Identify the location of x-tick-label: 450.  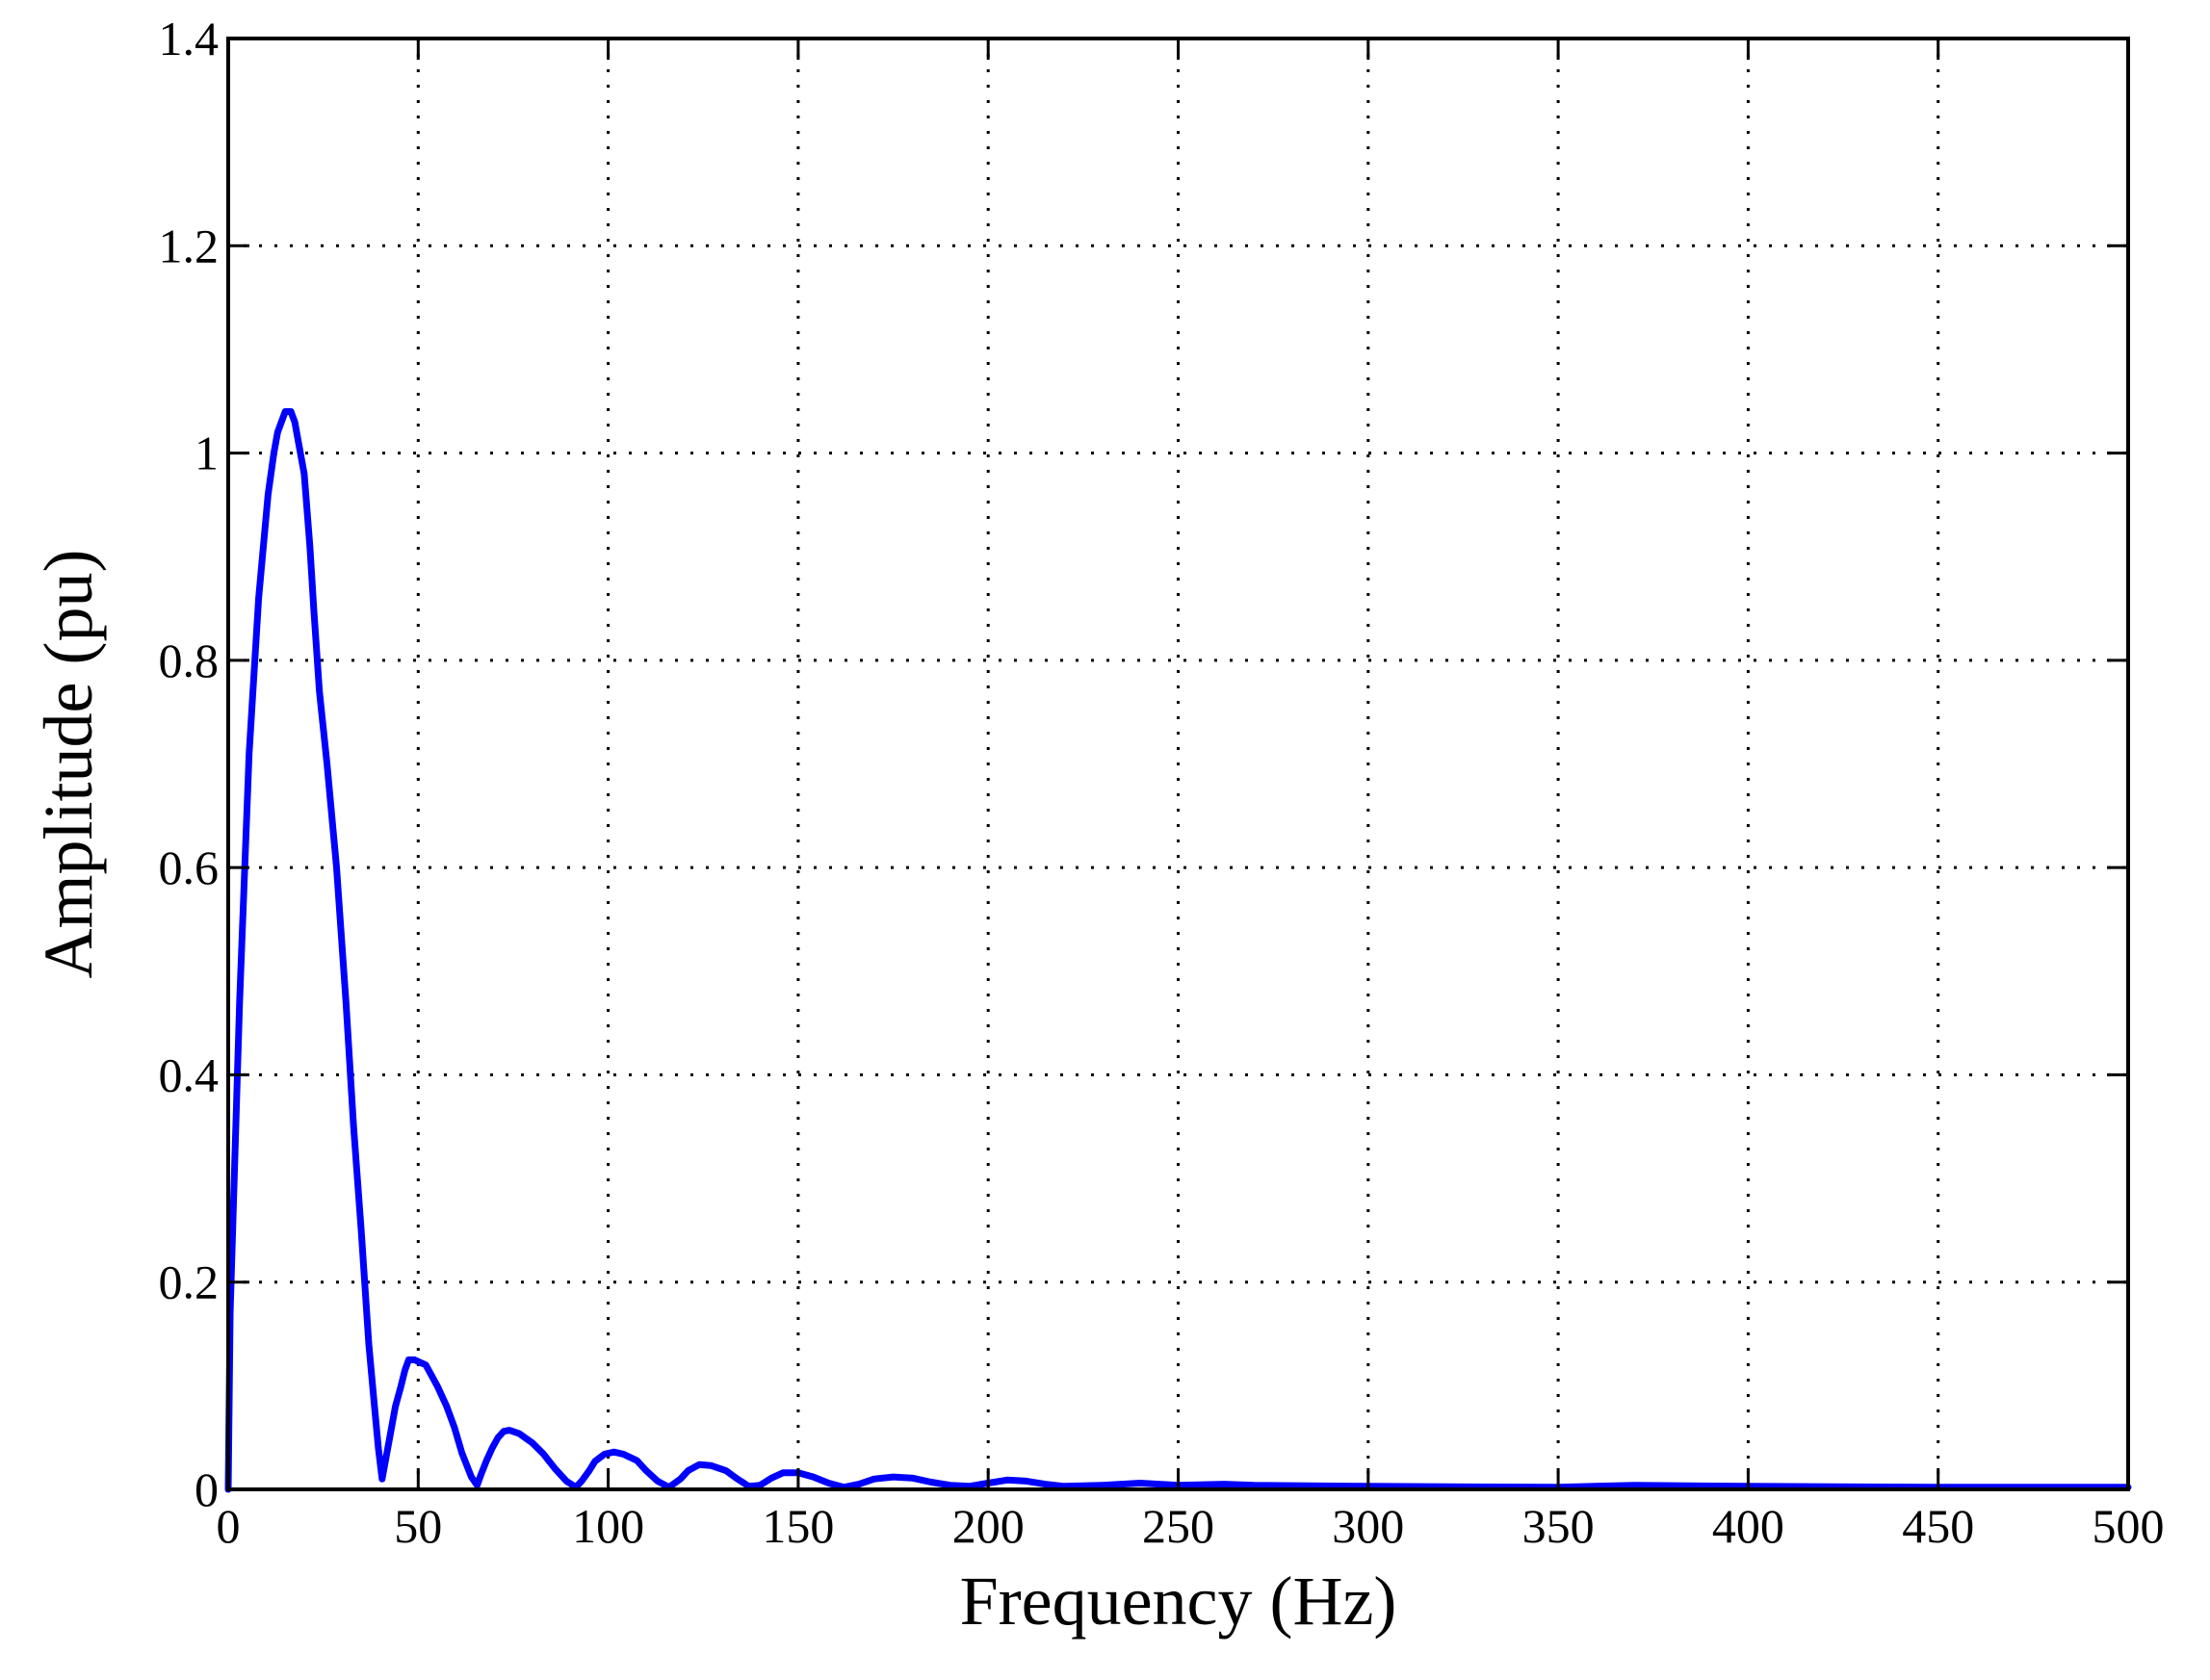
(1938, 1526).